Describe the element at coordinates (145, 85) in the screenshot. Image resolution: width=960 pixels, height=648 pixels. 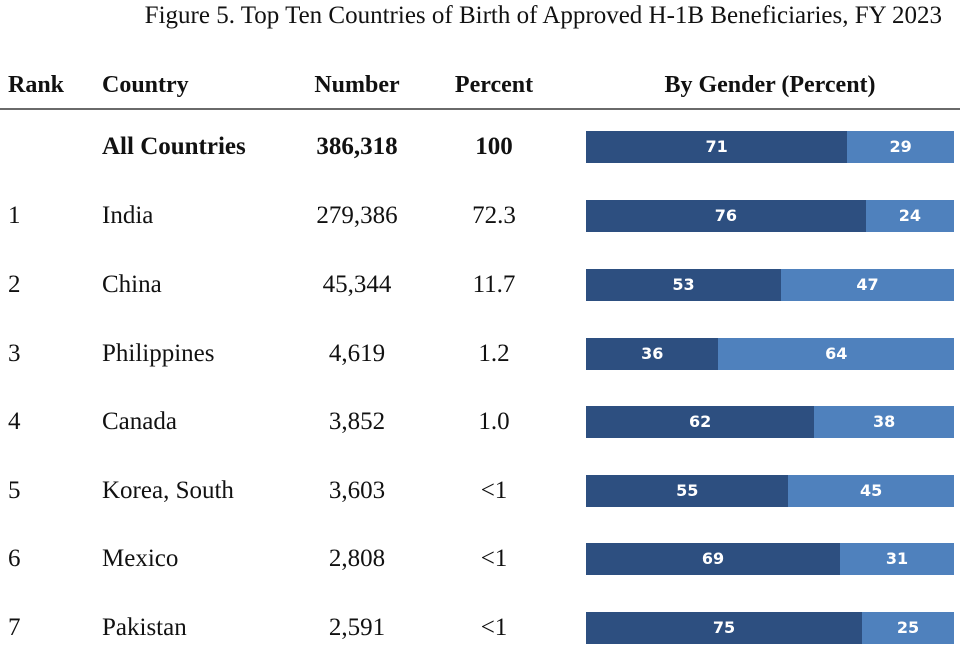
I see `header-country: Country` at that location.